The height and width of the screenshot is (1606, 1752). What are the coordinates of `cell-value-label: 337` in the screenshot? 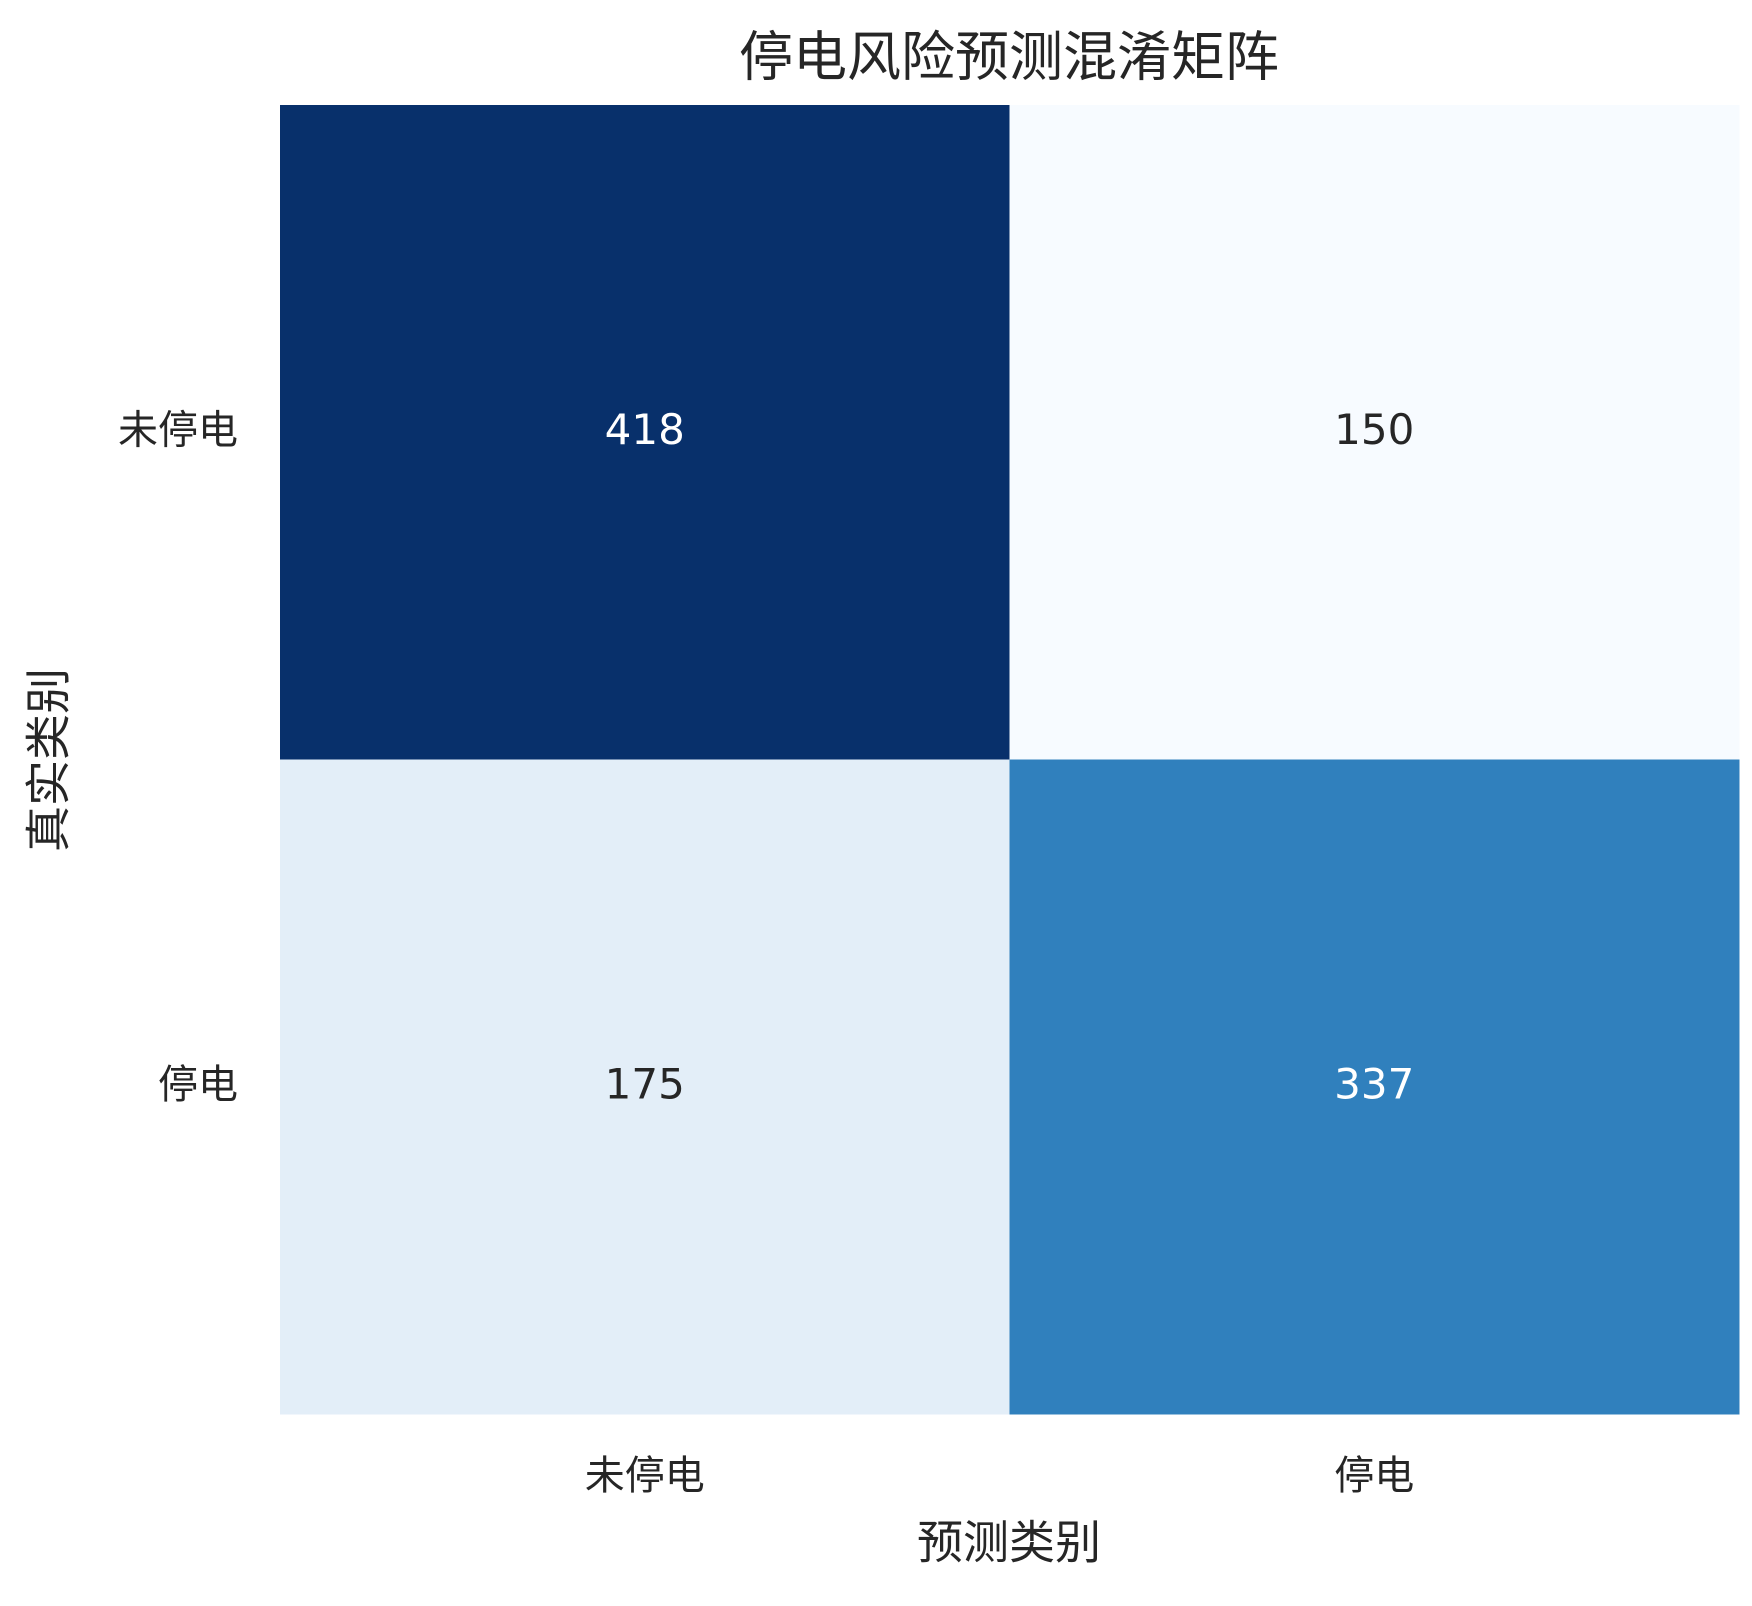 It's located at (1374, 1083).